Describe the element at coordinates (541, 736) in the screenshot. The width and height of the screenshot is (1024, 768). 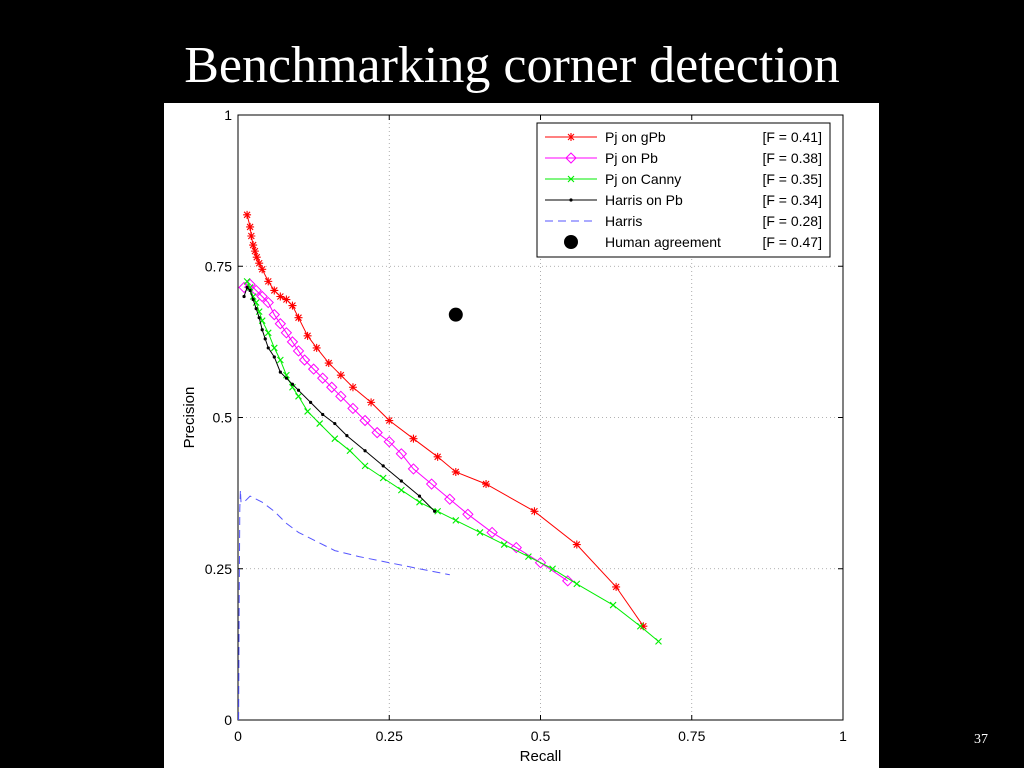
I see `x-tick-label: 0.5` at that location.